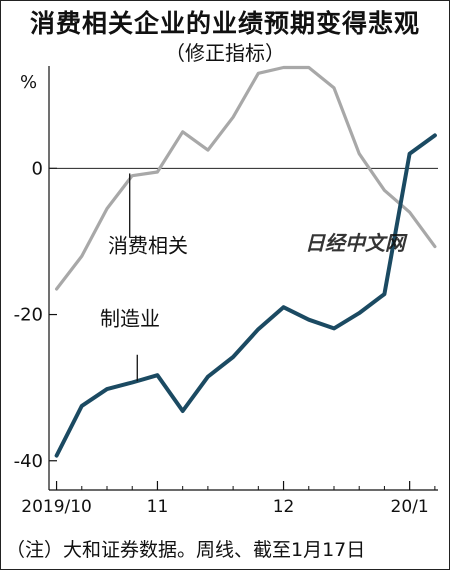  I want to click on source-note: （注）大和证券数据。周线、截至1月17日, so click(186, 550).